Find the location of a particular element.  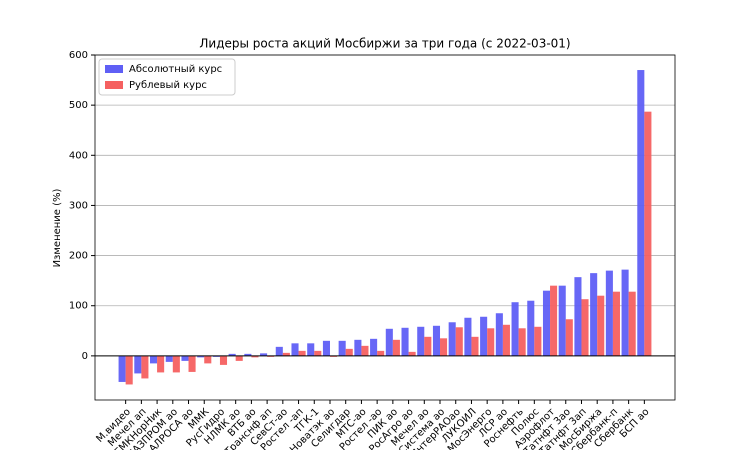

y-tick-label: 100 is located at coordinates (78, 306).